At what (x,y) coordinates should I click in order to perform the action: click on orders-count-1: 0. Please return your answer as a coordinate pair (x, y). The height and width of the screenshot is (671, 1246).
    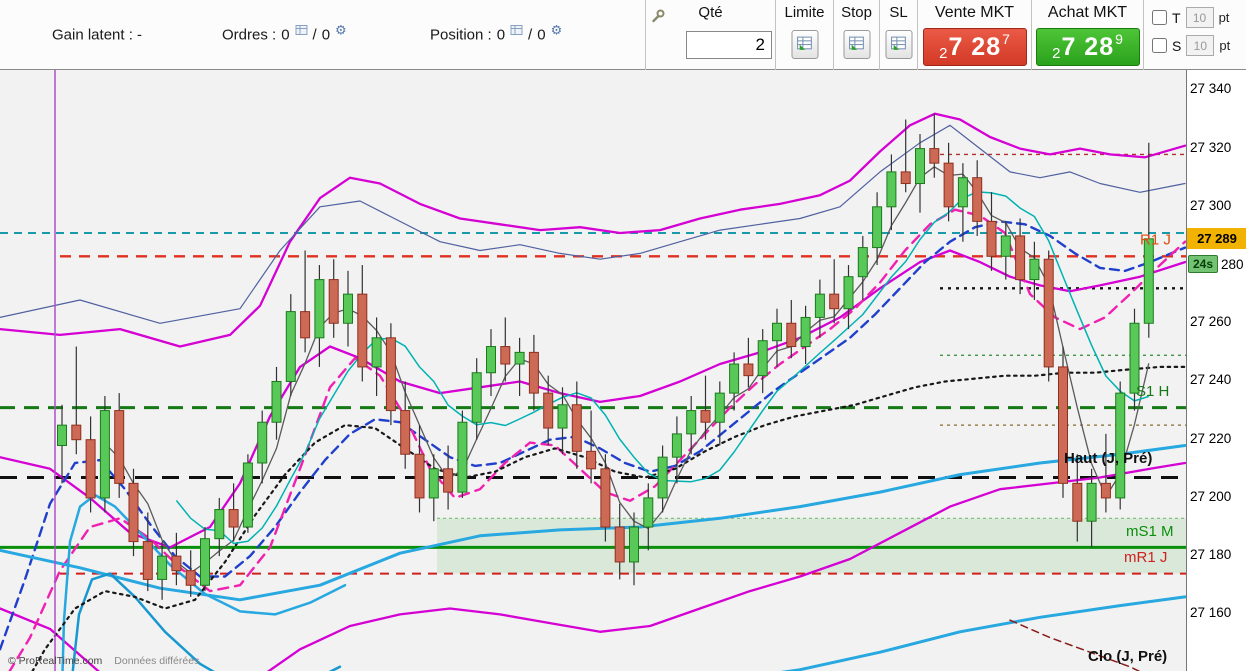
    Looking at the image, I should click on (285, 34).